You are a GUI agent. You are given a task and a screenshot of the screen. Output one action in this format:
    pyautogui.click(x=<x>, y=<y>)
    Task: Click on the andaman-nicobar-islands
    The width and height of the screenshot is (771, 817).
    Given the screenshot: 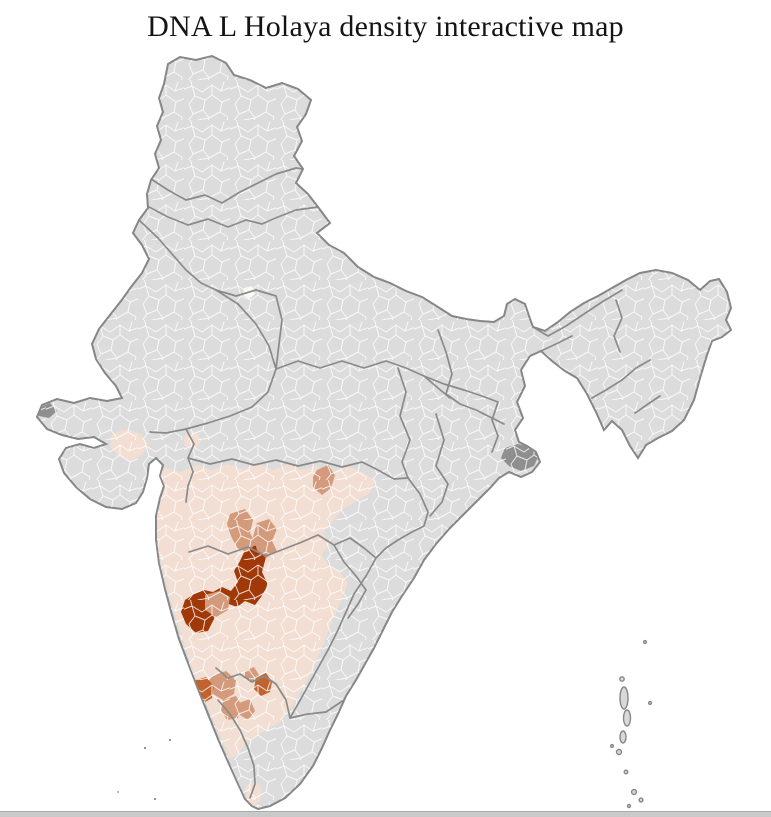 What is the action you would take?
    pyautogui.click(x=631, y=724)
    